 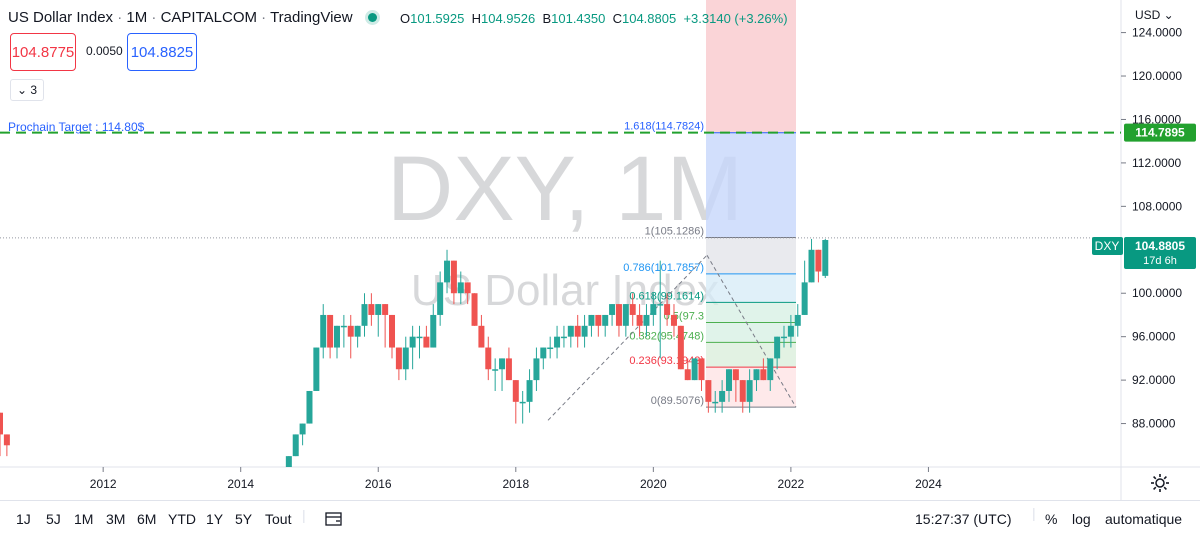 I want to click on change-value: +3.3140 (+3.26%), so click(x=735, y=18).